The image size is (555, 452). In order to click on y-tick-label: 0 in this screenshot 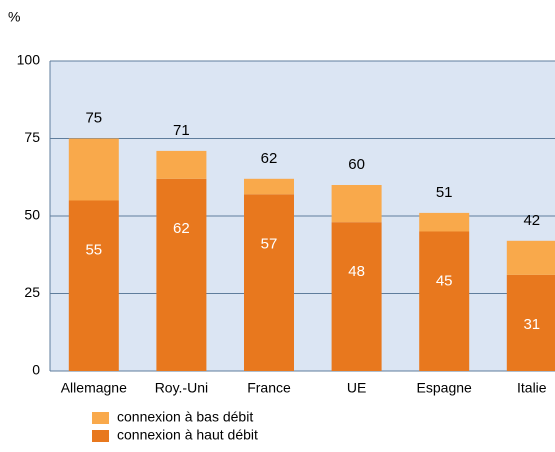, I will do `click(36, 370)`.